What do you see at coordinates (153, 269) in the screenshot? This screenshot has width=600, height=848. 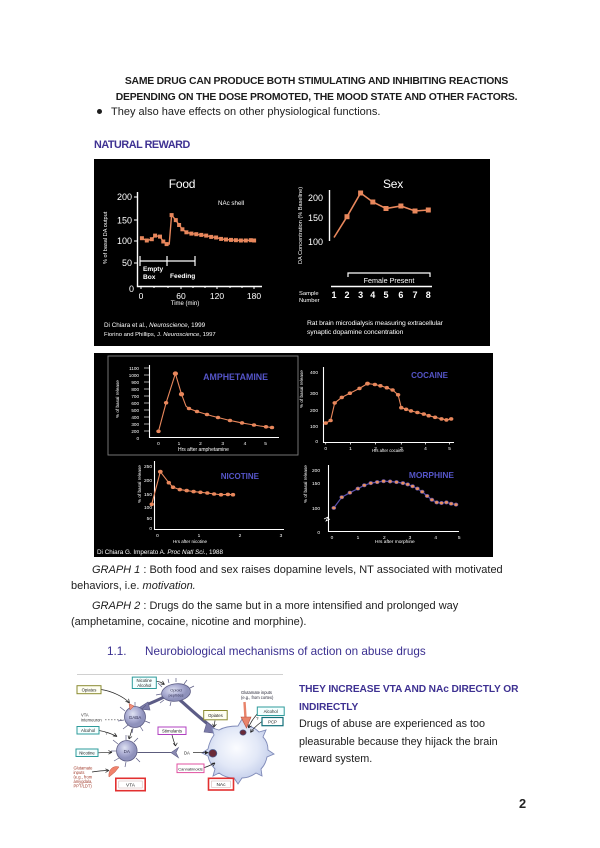 I see `svg-text: Empty` at bounding box center [153, 269].